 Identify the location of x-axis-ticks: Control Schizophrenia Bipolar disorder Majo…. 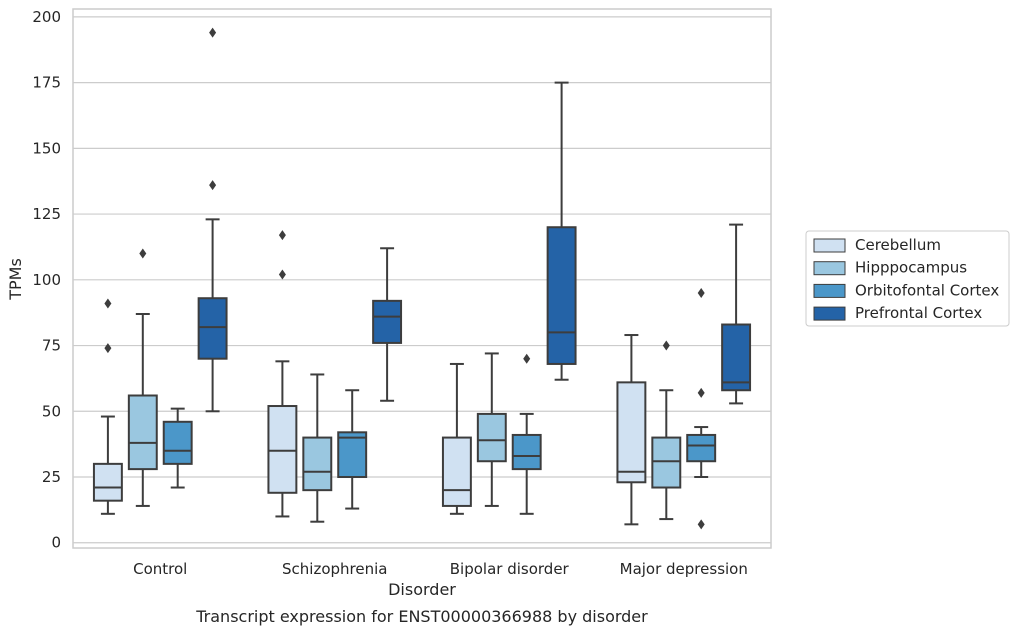
(440, 569).